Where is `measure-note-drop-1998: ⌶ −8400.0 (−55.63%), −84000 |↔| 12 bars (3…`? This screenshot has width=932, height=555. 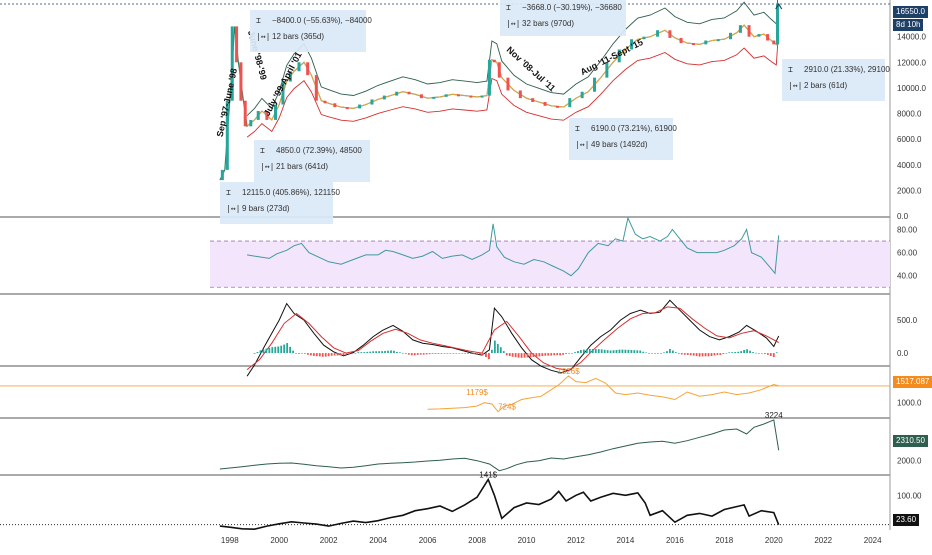 measure-note-drop-1998: ⌶ −8400.0 (−55.63%), −84000 |↔| 12 bars (3… is located at coordinates (311, 31).